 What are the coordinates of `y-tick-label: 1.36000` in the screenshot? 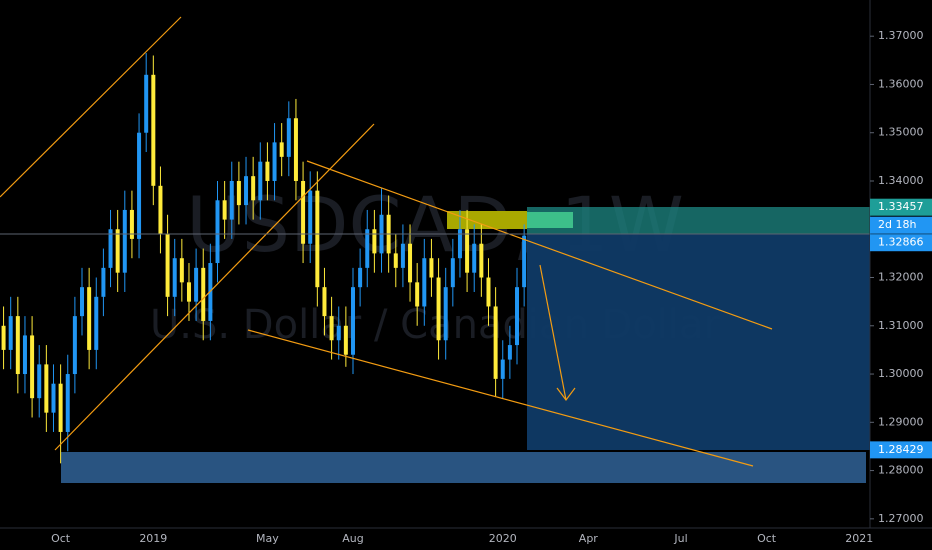 It's located at (901, 83).